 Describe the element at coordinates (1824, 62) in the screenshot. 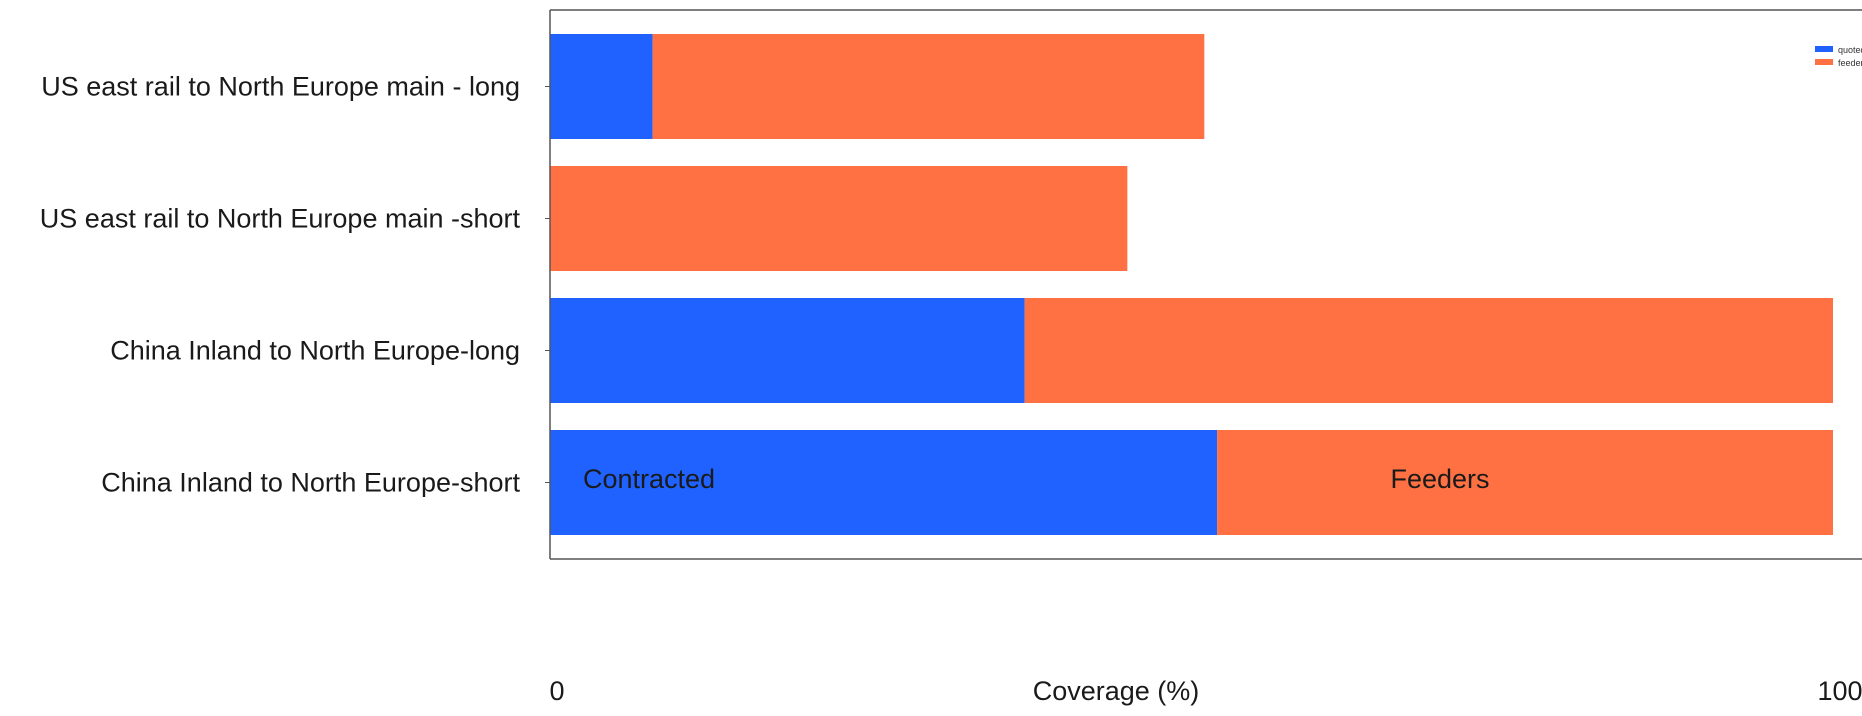

I see `legend-swatch-feeder` at that location.